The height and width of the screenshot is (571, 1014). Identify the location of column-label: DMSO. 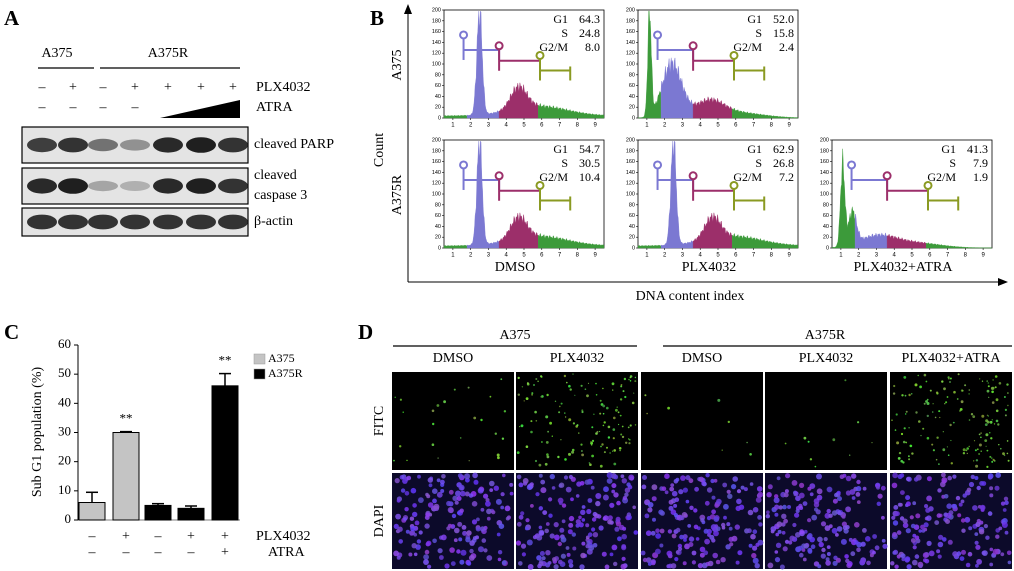
(453, 358).